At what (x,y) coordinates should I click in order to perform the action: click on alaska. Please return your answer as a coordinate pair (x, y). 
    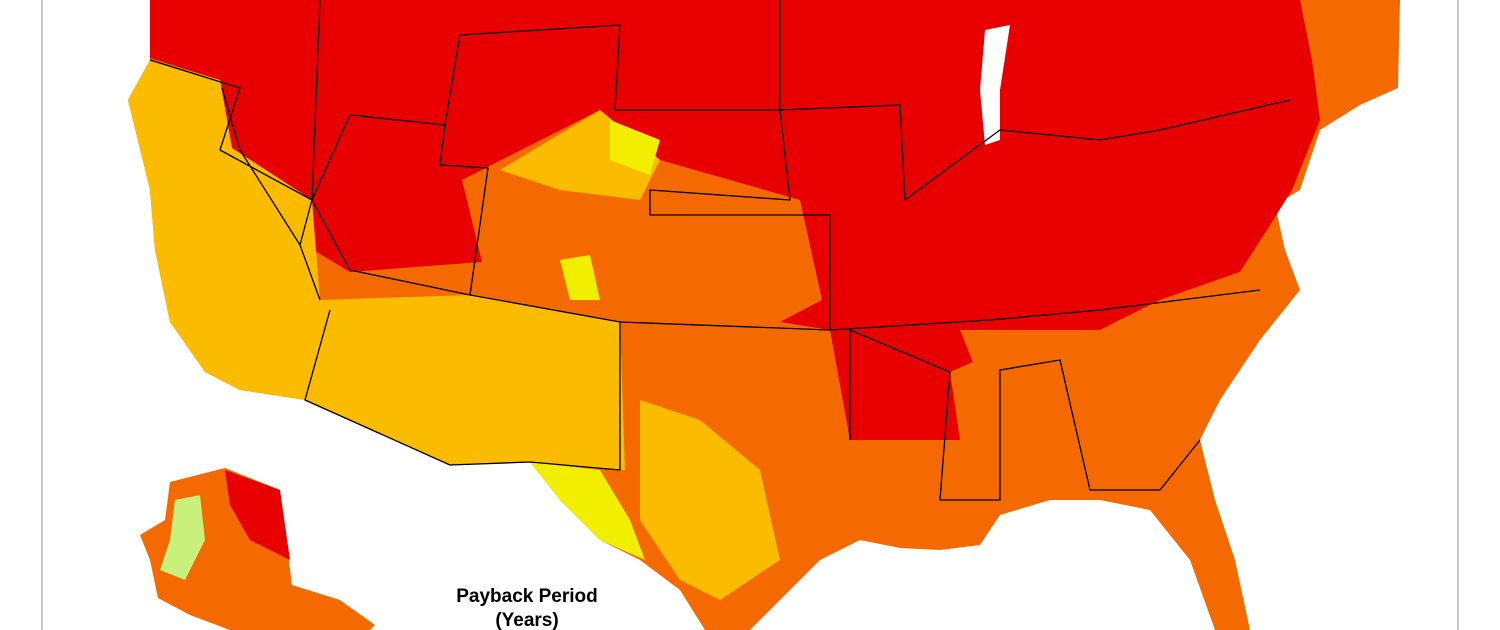
    Looking at the image, I should click on (257, 549).